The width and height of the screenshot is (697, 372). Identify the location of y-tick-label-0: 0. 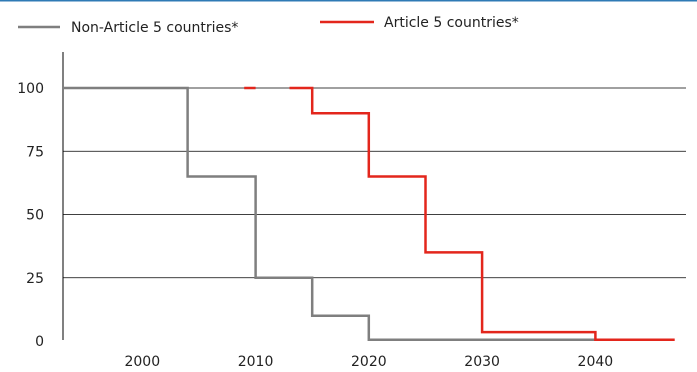
(39, 342).